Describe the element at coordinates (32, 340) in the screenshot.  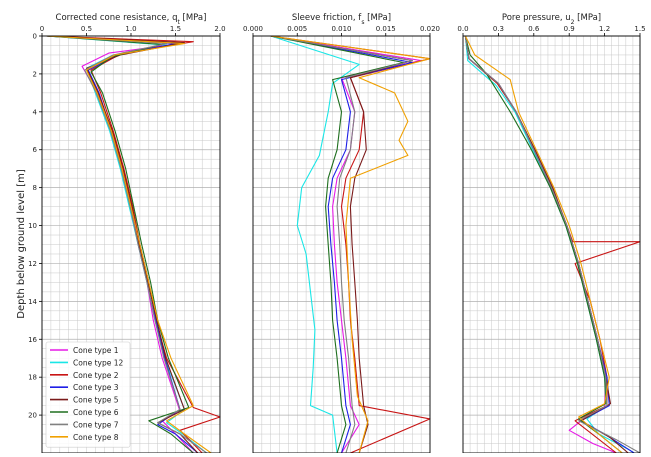
I see `y-tick-label: 16` at that location.